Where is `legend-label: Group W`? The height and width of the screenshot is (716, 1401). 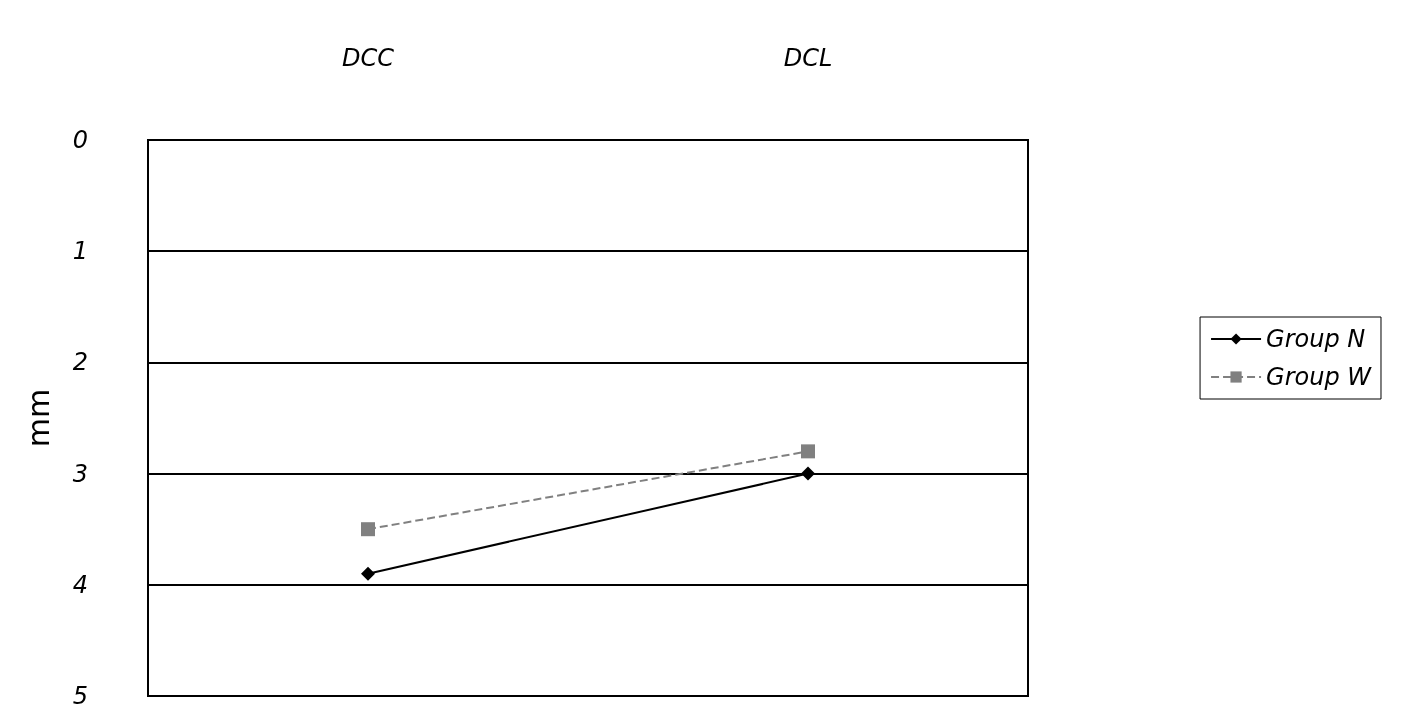 legend-label: Group W is located at coordinates (1319, 377).